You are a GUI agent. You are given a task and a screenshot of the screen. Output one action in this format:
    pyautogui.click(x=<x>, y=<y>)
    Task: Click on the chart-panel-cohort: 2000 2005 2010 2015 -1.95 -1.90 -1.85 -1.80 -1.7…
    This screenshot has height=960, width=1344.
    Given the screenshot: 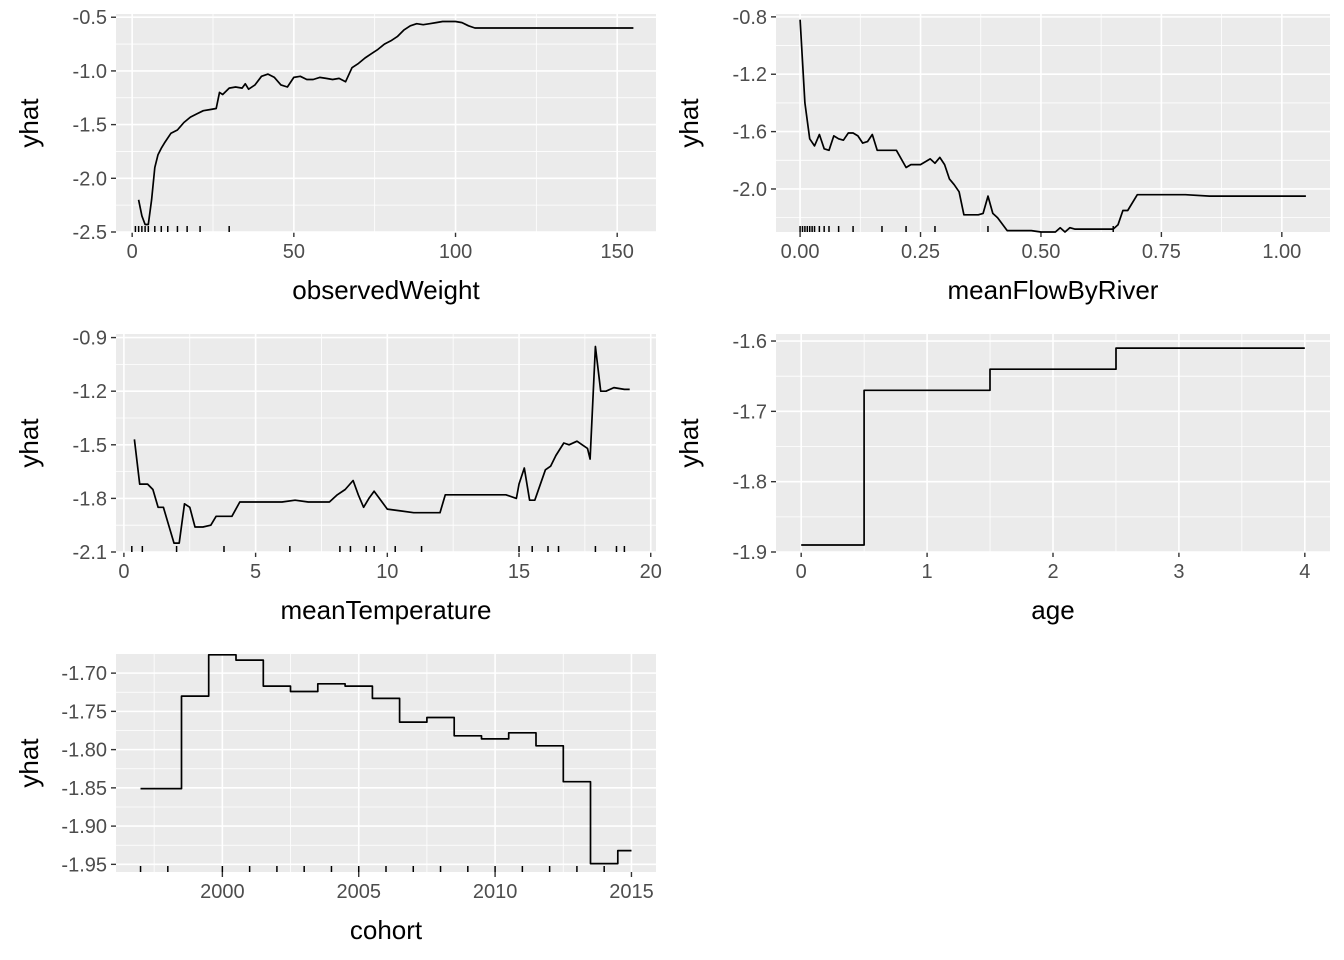 What is the action you would take?
    pyautogui.click(x=335, y=799)
    